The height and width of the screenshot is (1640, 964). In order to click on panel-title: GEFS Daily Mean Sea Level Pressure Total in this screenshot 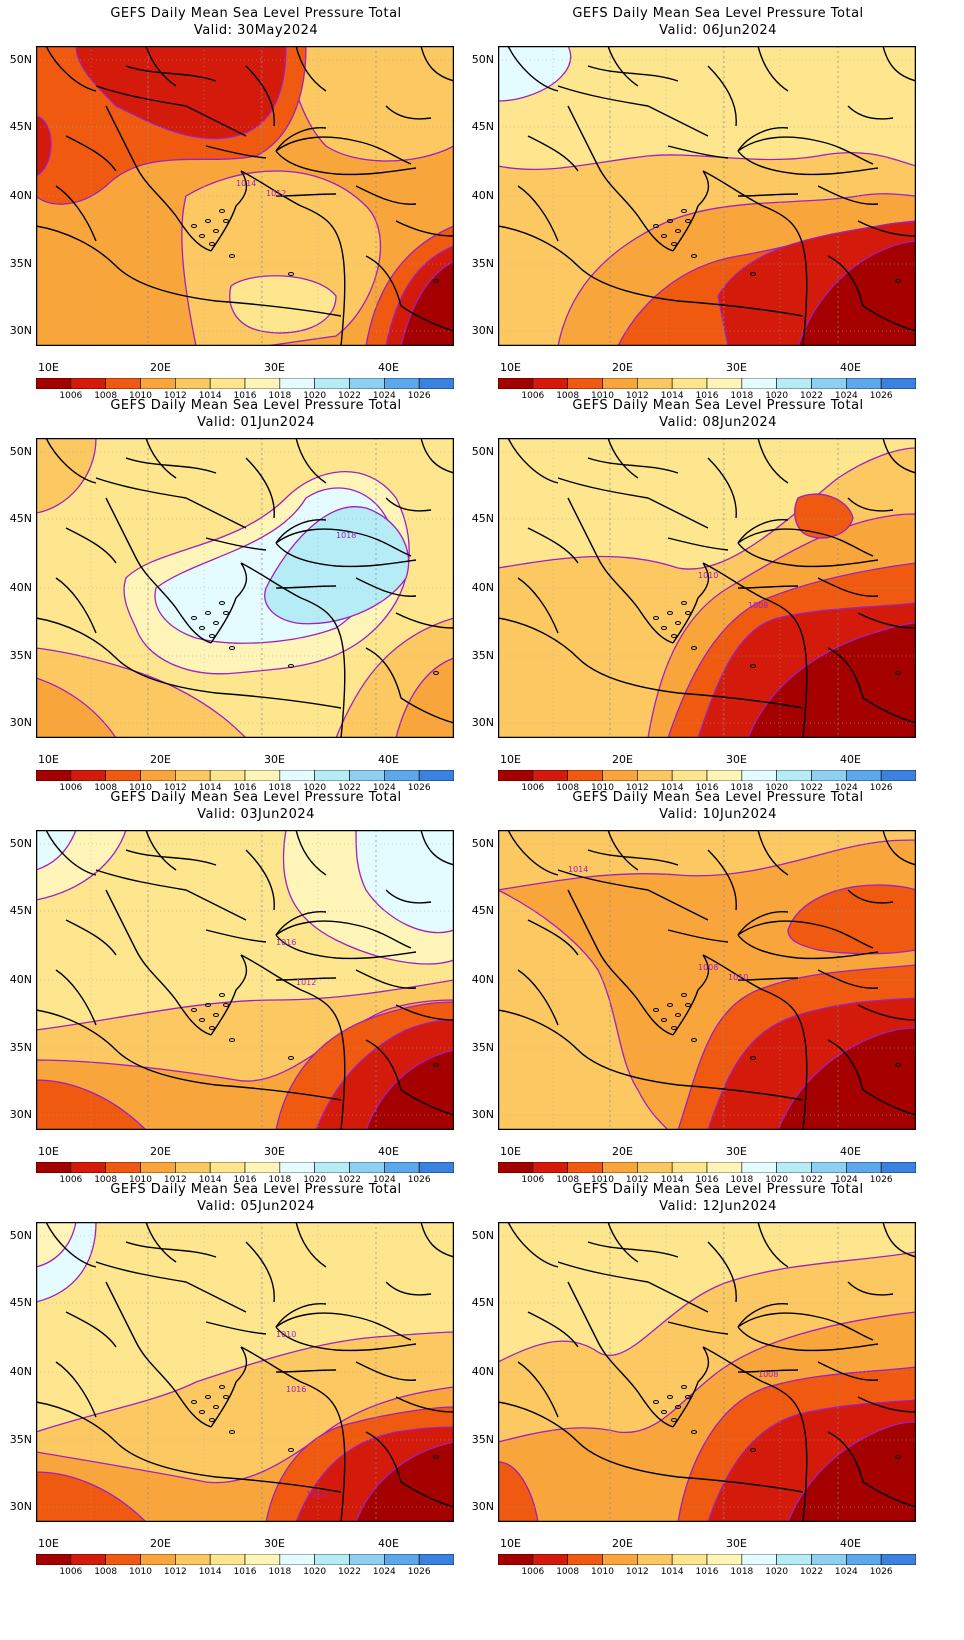, I will do `click(718, 13)`.